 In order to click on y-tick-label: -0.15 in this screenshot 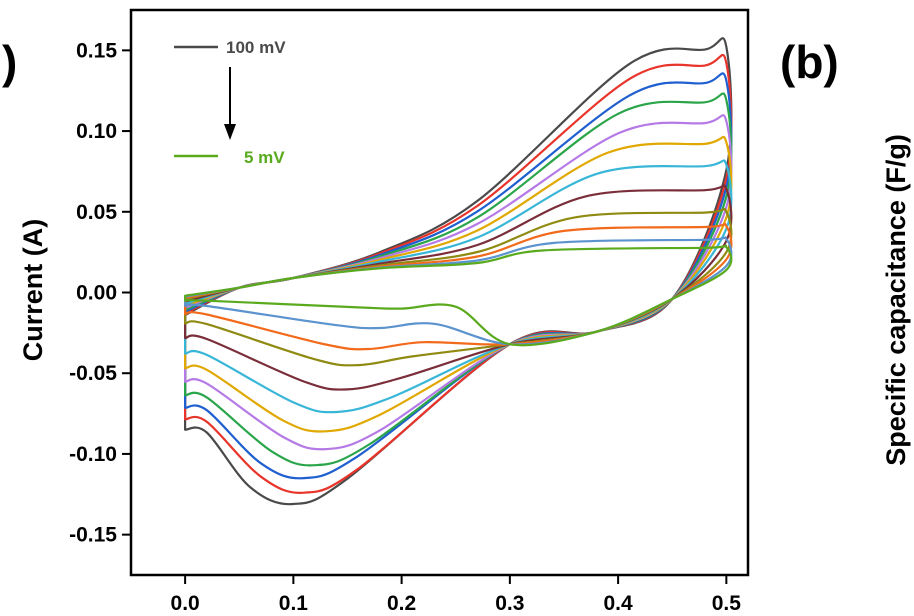, I will do `click(93, 535)`.